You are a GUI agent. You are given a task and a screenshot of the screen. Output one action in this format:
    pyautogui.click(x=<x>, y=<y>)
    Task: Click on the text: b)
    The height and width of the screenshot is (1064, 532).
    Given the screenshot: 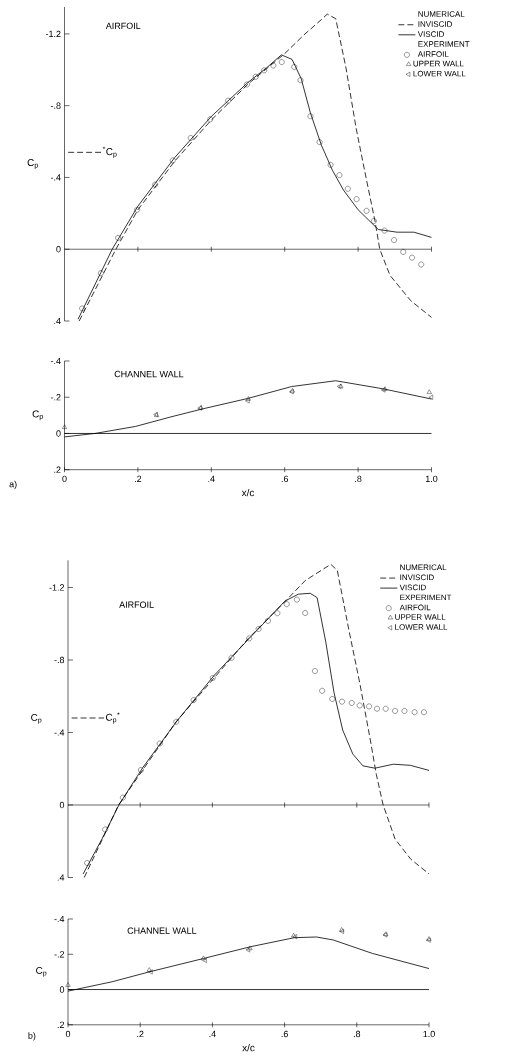 What is the action you would take?
    pyautogui.click(x=32, y=1036)
    